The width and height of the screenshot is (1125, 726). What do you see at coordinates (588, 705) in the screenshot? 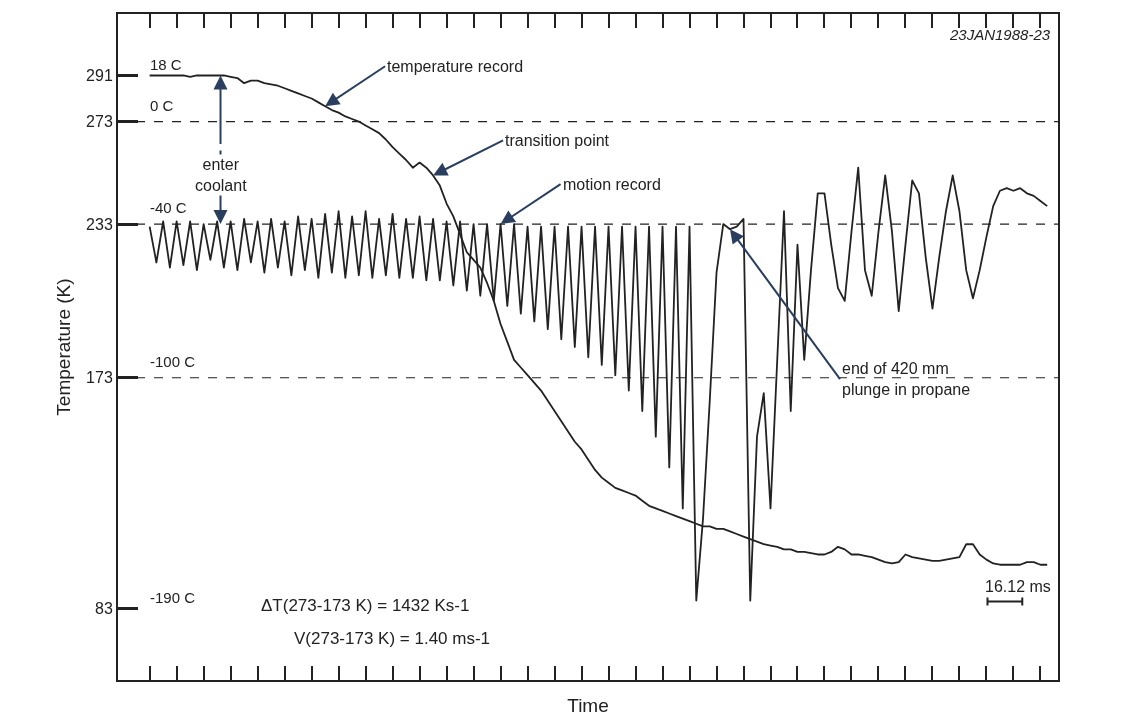
I see `x-axis-title: Time` at bounding box center [588, 705].